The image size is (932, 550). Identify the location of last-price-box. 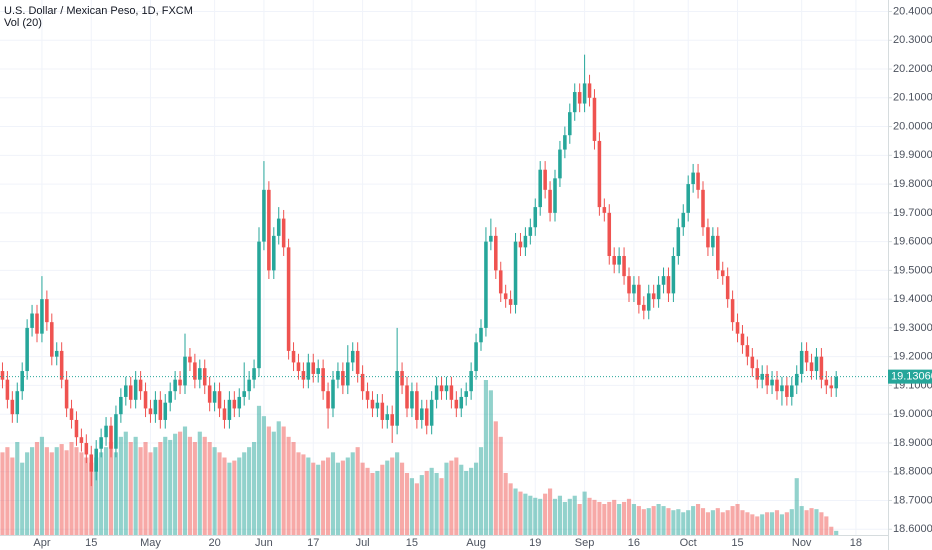
(910, 376).